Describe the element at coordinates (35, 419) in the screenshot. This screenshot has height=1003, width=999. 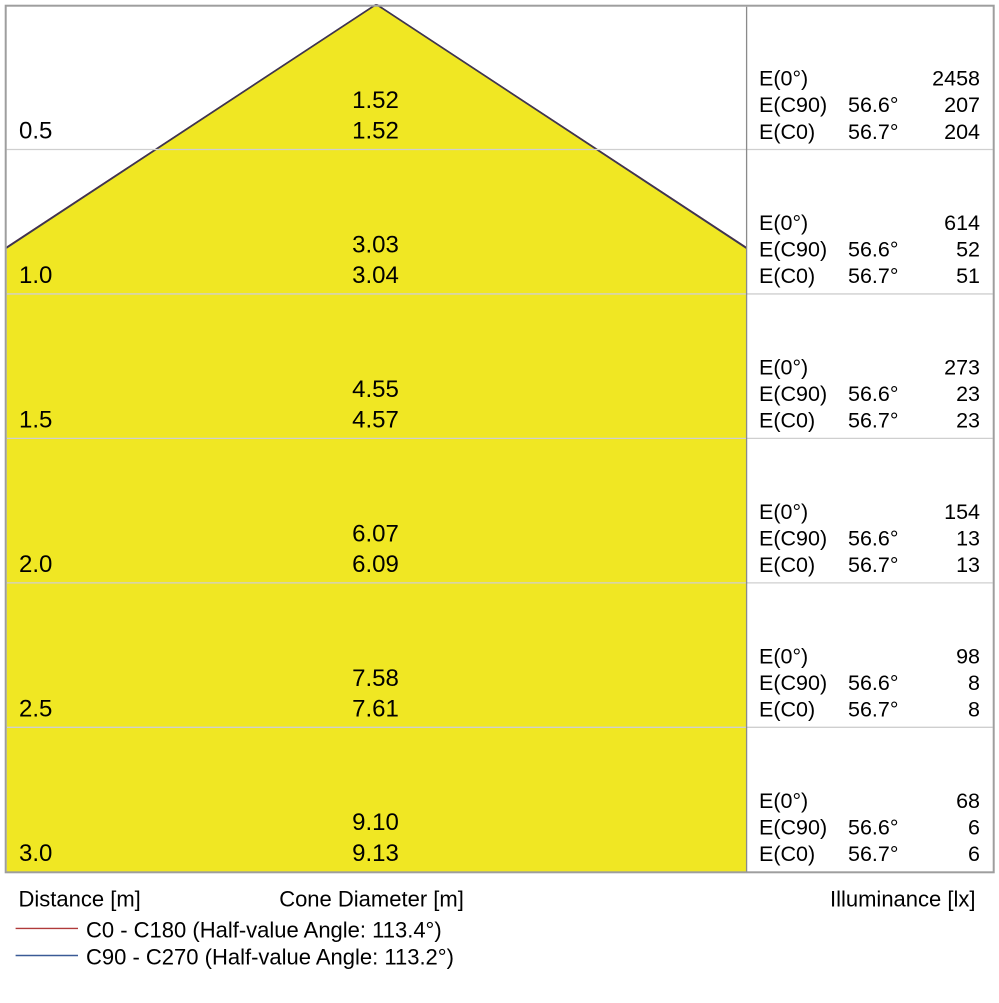
I see `svg-text: 1.5` at that location.